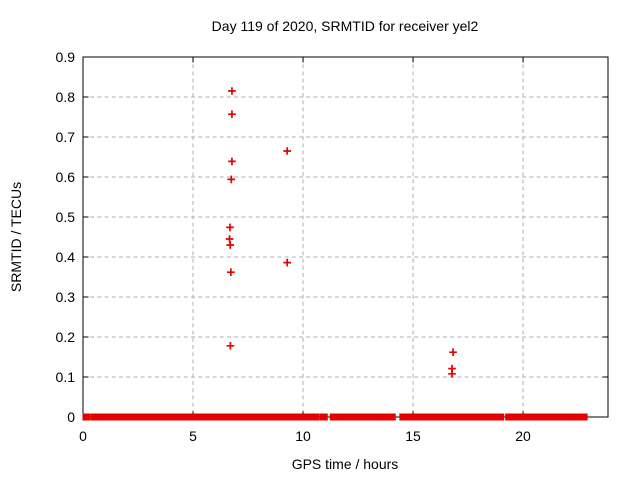  What do you see at coordinates (66, 297) in the screenshot?
I see `y-tick-label: 0.3` at bounding box center [66, 297].